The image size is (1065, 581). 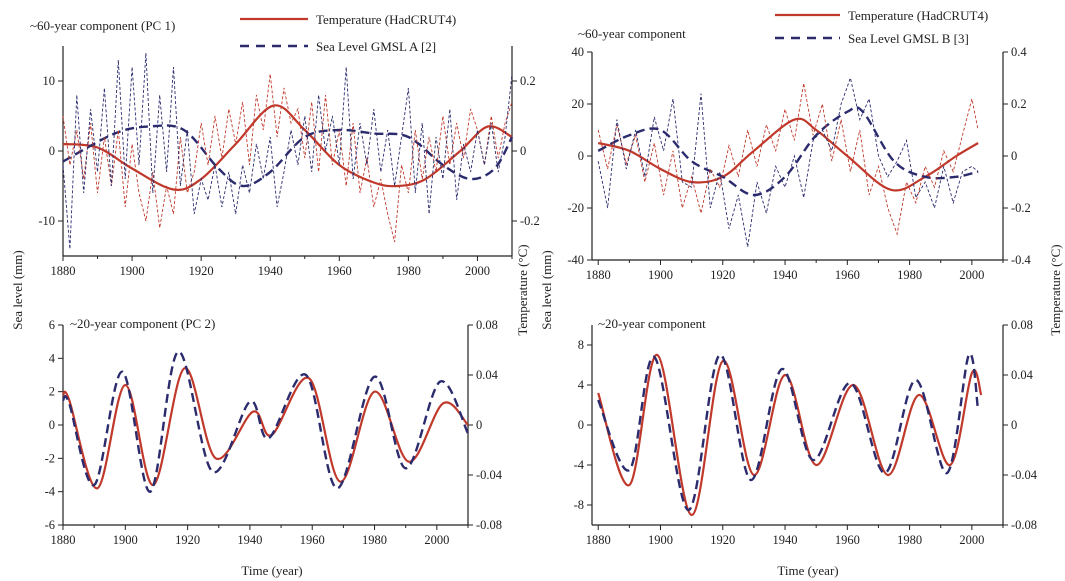 What do you see at coordinates (46, 221) in the screenshot?
I see `y-tick-label: -10` at bounding box center [46, 221].